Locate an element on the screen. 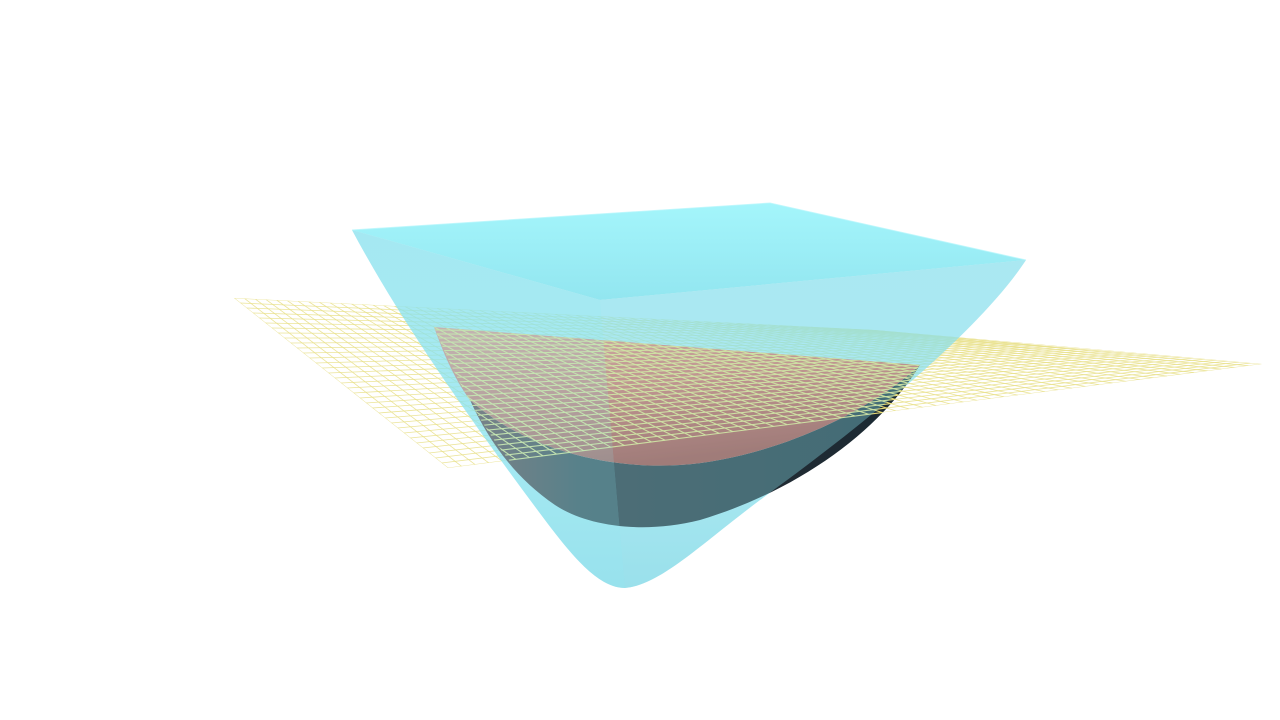  upper-surface-top is located at coordinates (689, 251).